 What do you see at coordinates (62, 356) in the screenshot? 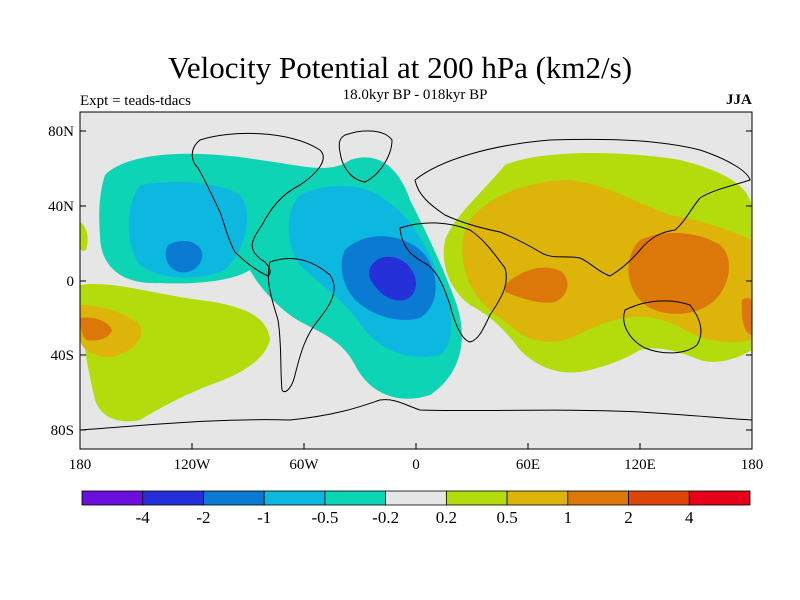
I see `lat-label-40s: 40S` at bounding box center [62, 356].